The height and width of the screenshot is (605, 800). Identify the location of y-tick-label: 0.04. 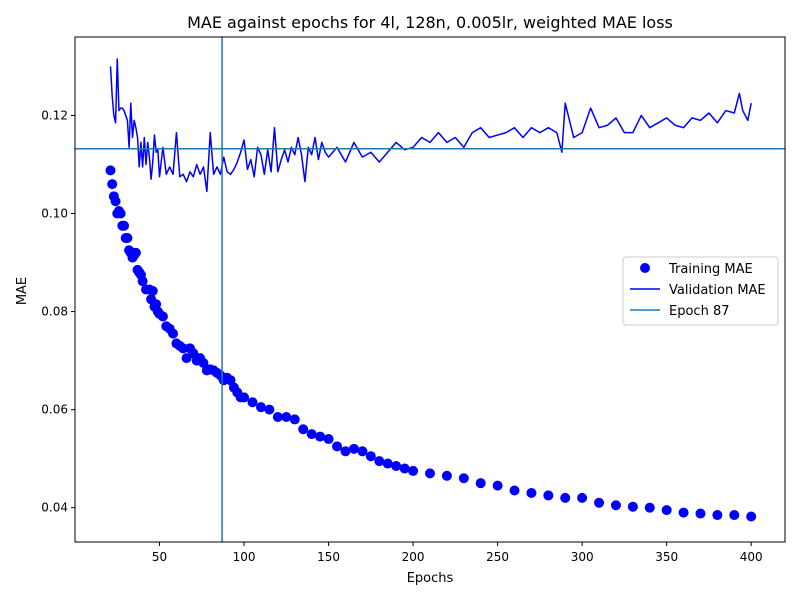
(54, 508).